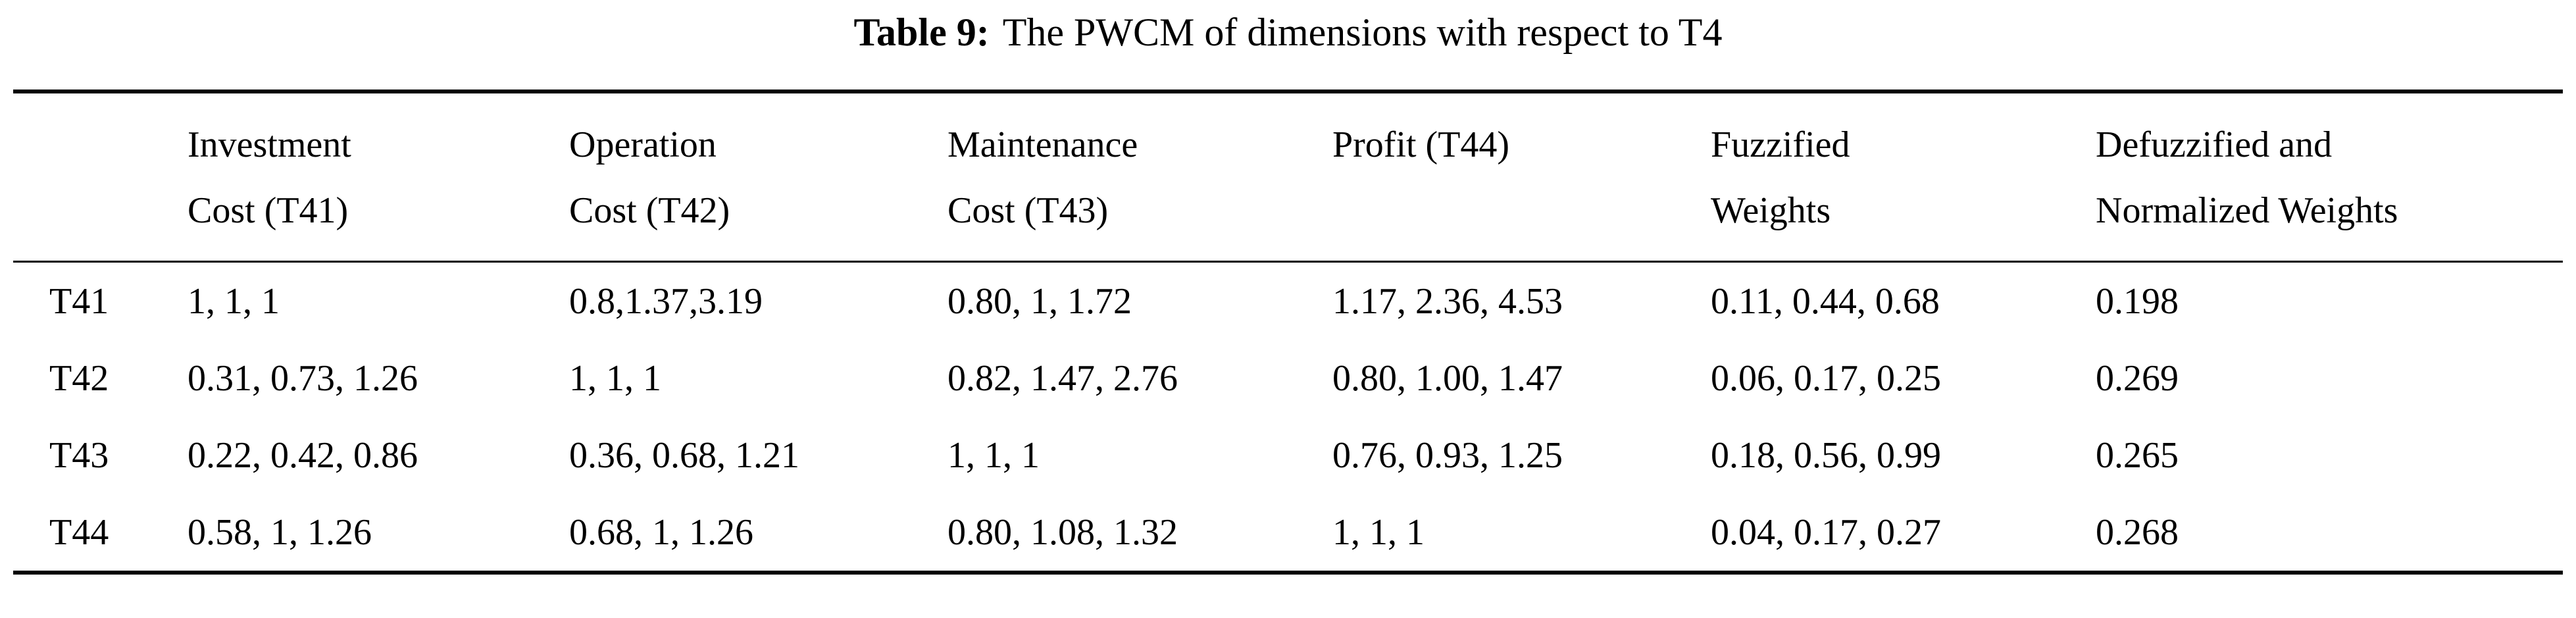 This screenshot has width=2576, height=618. What do you see at coordinates (378, 176) in the screenshot?
I see `column-header-investment-cost: Investment Cost (T41)` at bounding box center [378, 176].